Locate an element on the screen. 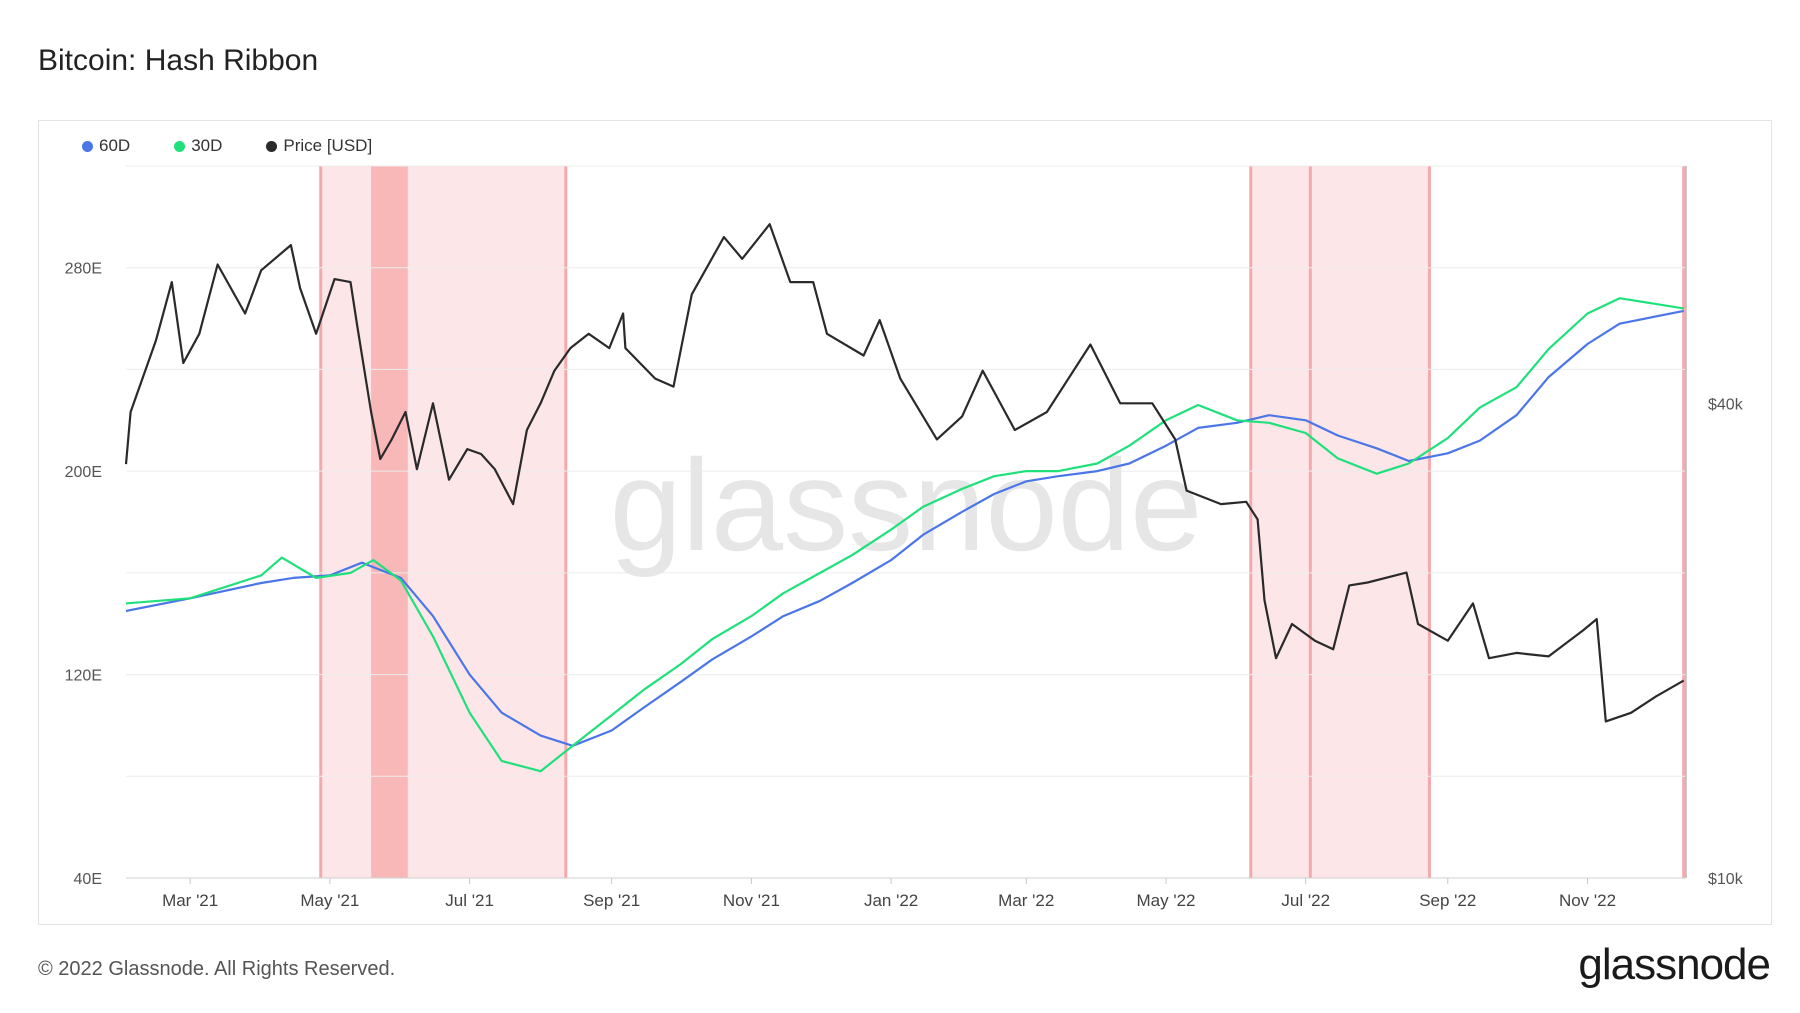 Image resolution: width=1800 pixels, height=1013 pixels. y-left-tick-label-0: 40E is located at coordinates (88, 879).